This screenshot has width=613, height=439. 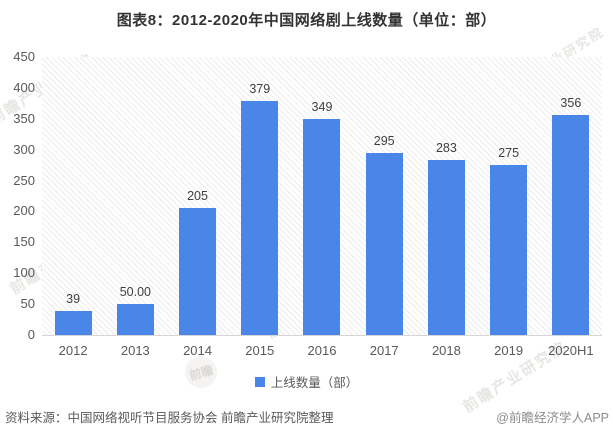 What do you see at coordinates (446, 350) in the screenshot?
I see `x-axis-label: 2018` at bounding box center [446, 350].